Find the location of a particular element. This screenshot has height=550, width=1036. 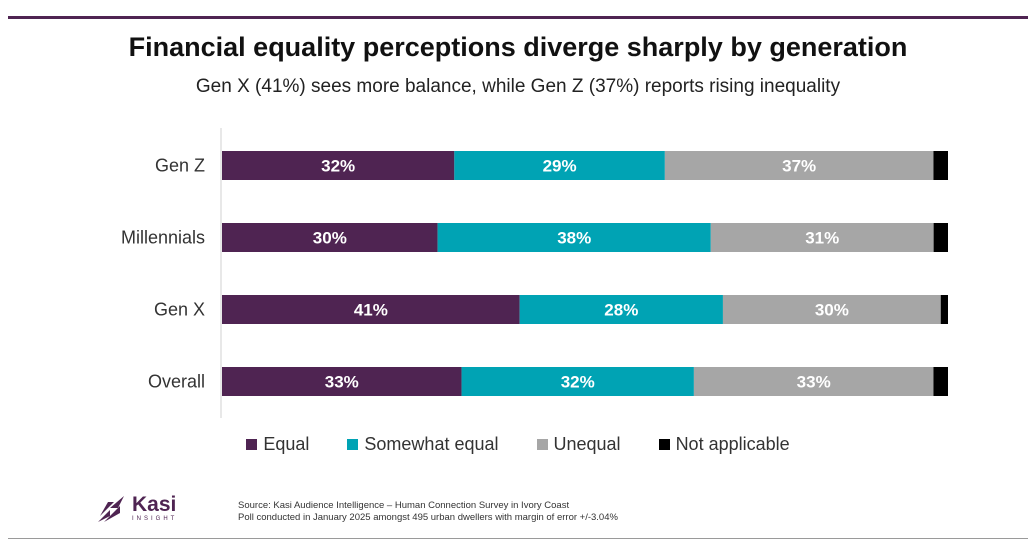

data-label-gen-x-unequal: 30% is located at coordinates (832, 310).